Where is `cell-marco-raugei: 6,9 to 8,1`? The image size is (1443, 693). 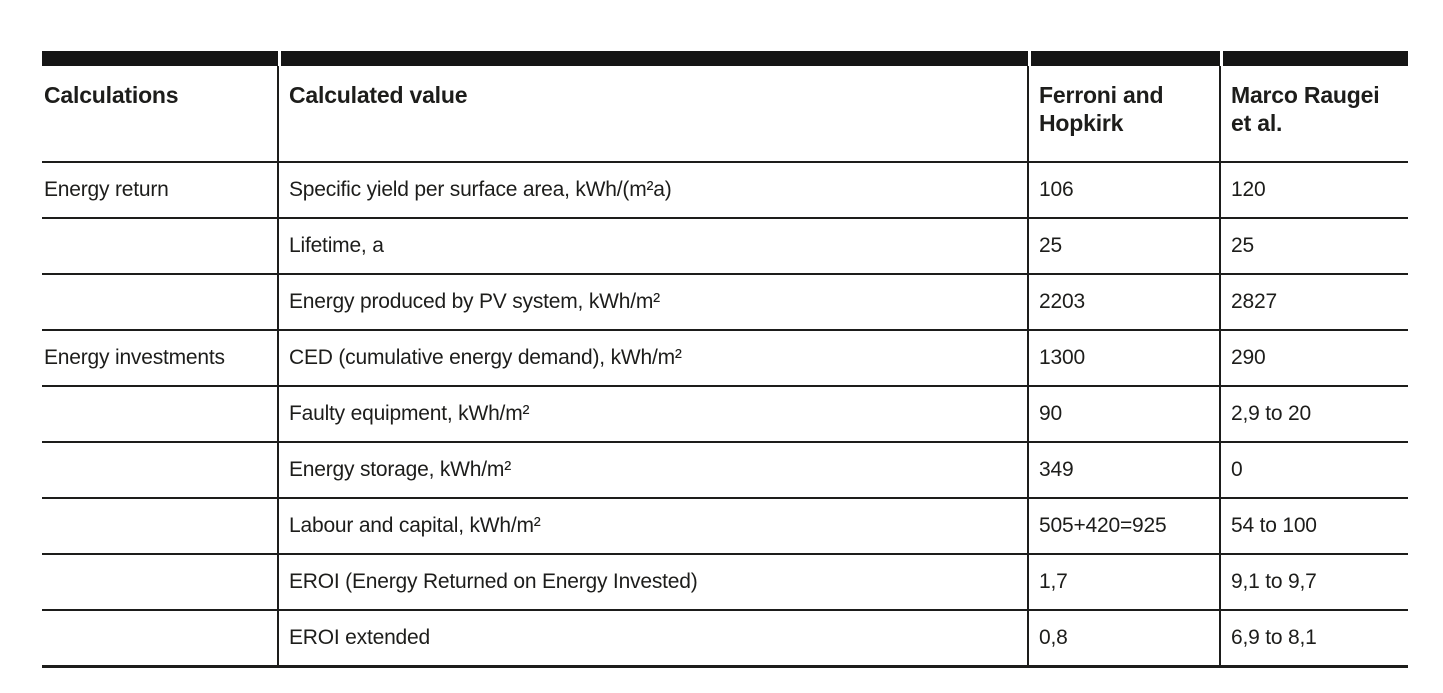 cell-marco-raugei: 6,9 to 8,1 is located at coordinates (1313, 639).